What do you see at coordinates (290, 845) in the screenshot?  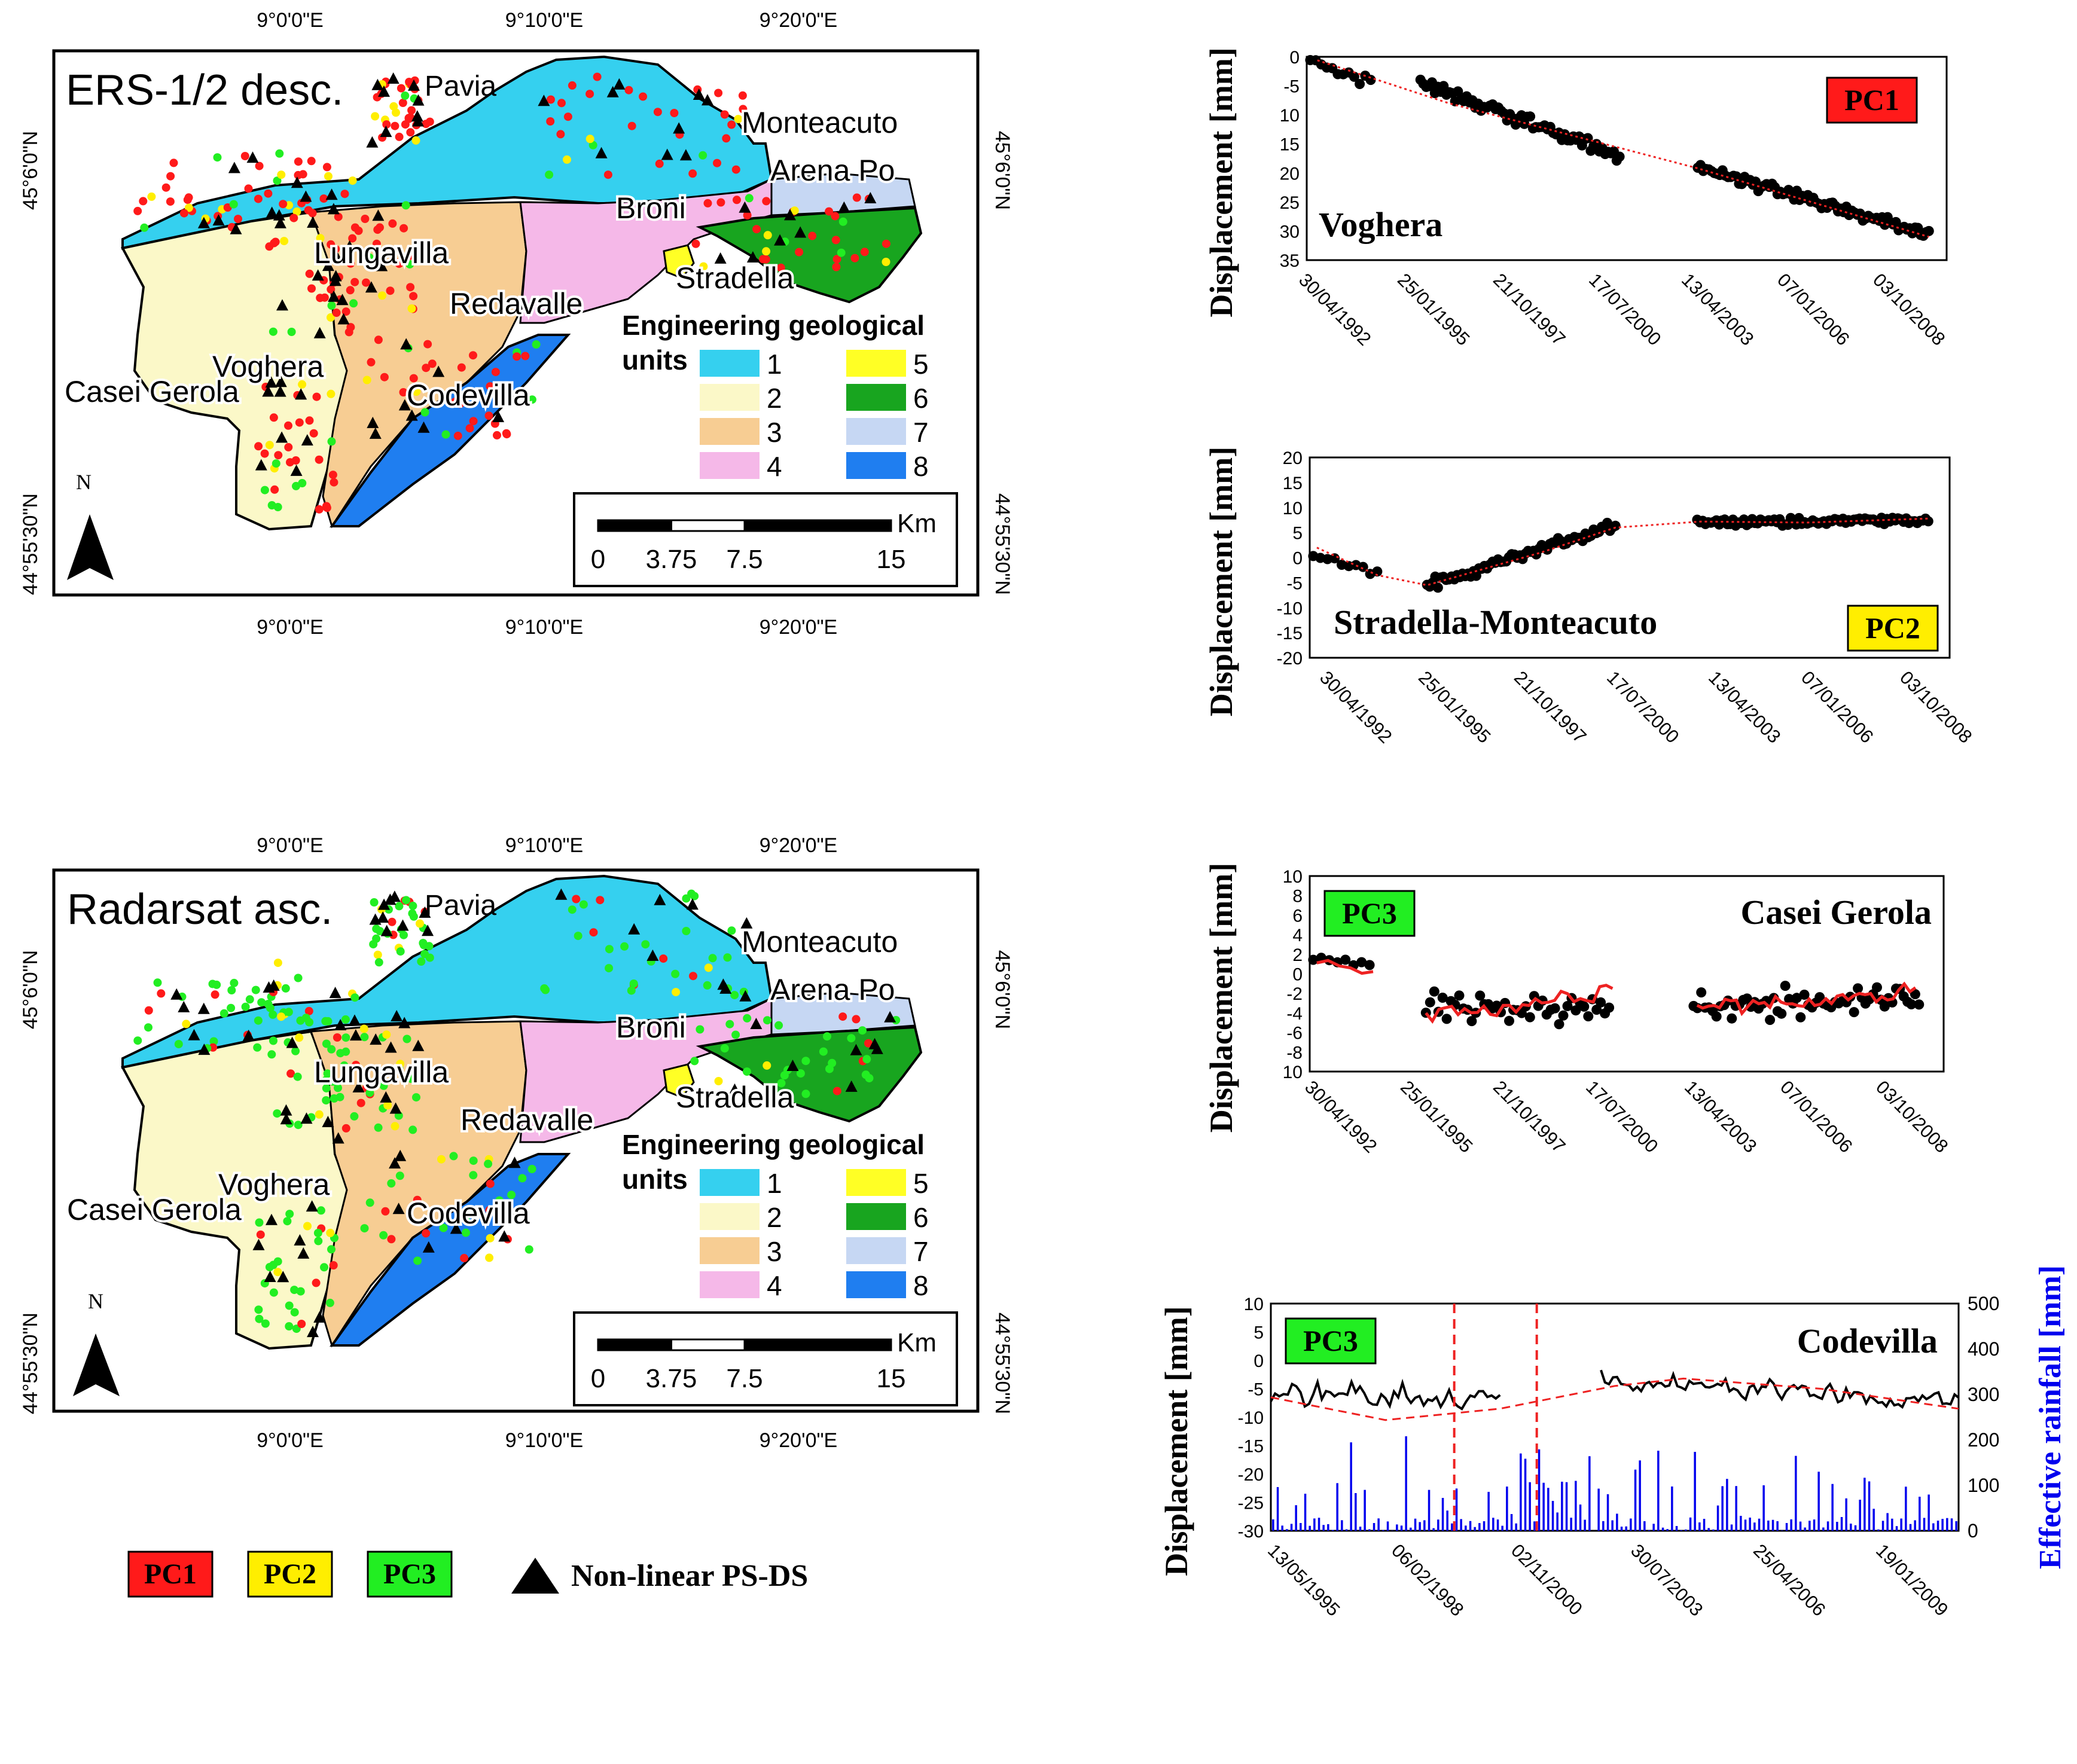 I see `lon-tick-1: 9°0'0"E` at bounding box center [290, 845].